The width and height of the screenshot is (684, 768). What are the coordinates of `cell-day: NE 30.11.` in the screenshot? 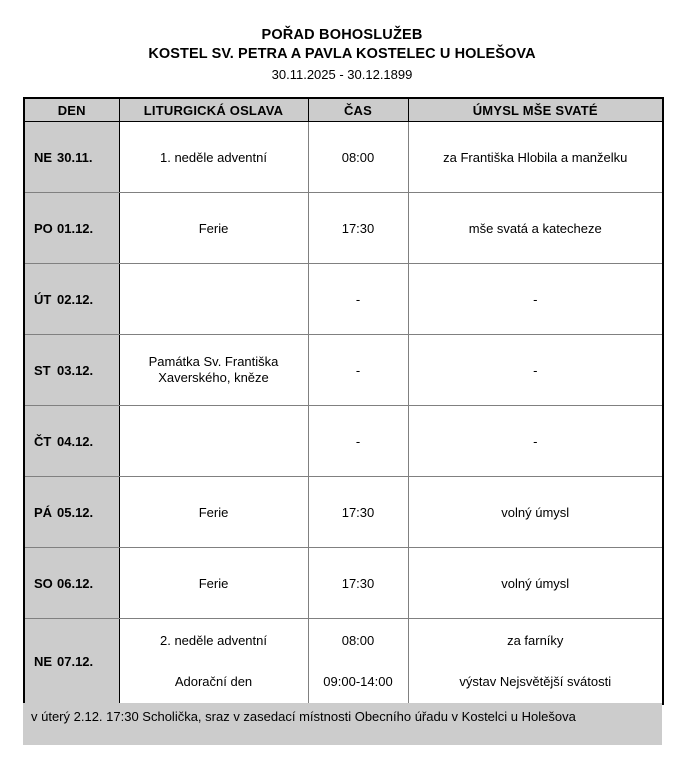 It's located at (72, 157).